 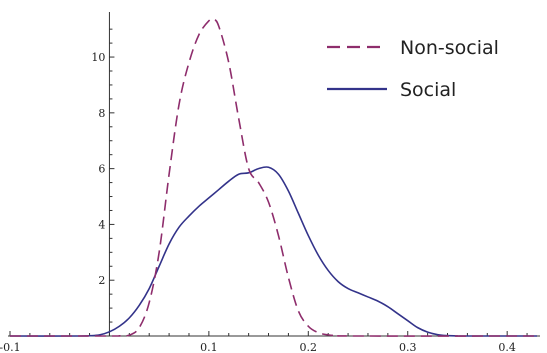 I want to click on legend: Non-social Social, so click(x=413, y=69).